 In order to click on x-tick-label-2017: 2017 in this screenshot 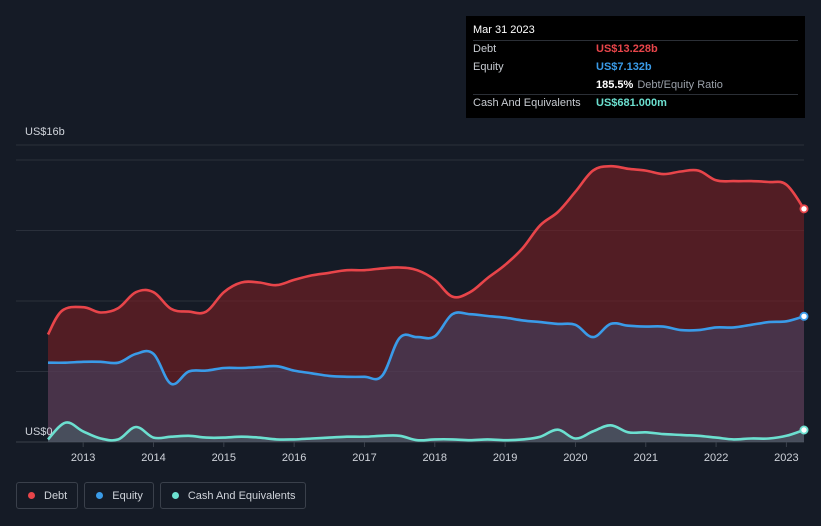, I will do `click(364, 458)`.